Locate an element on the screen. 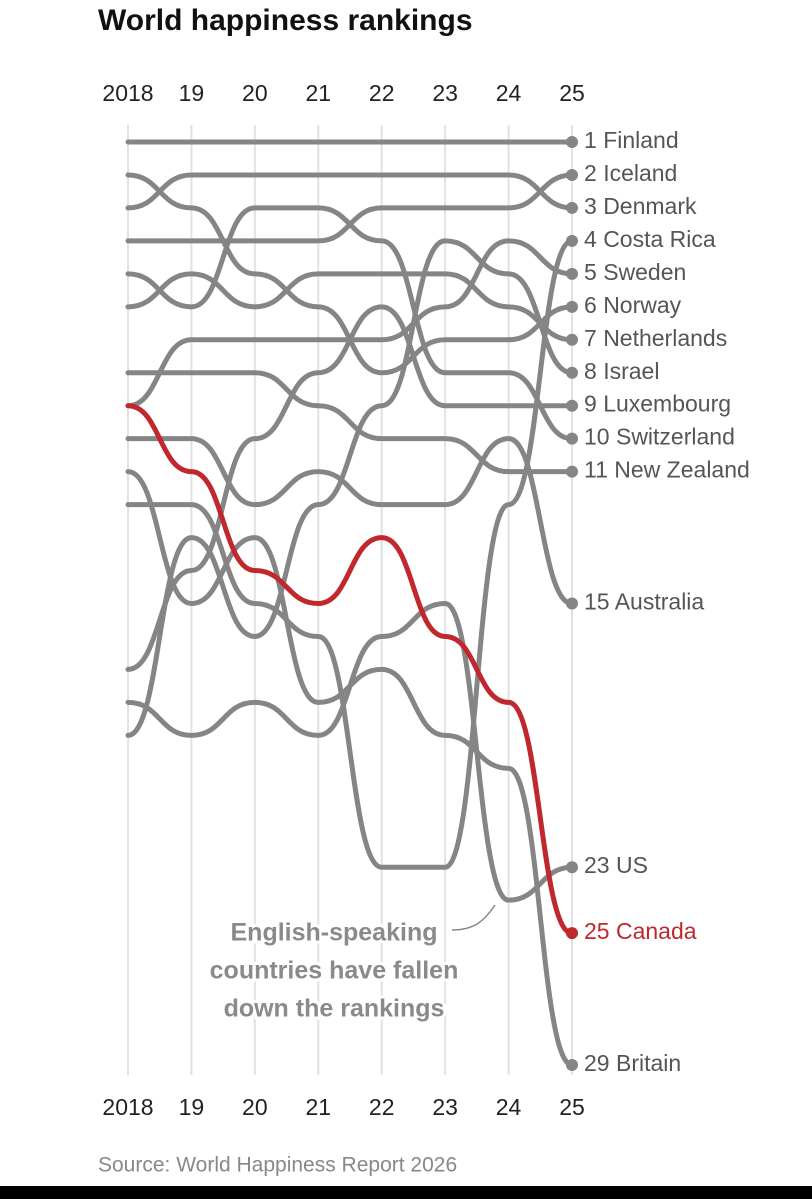 The width and height of the screenshot is (812, 1199). end-rank: 4 is located at coordinates (590, 239).